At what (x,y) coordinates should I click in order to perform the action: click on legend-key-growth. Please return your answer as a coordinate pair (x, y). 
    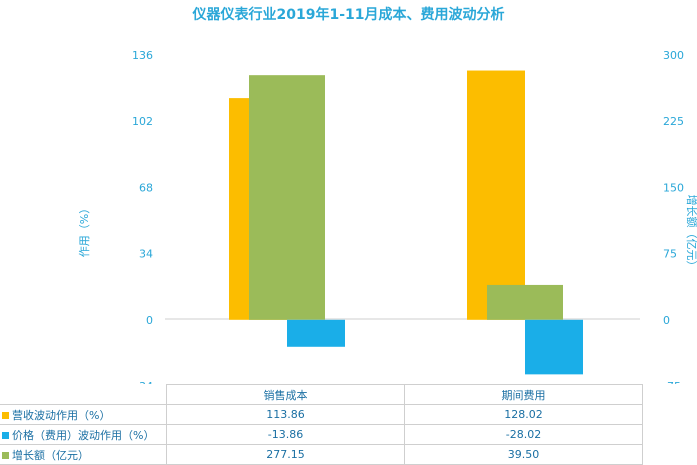
    Looking at the image, I should click on (5, 455).